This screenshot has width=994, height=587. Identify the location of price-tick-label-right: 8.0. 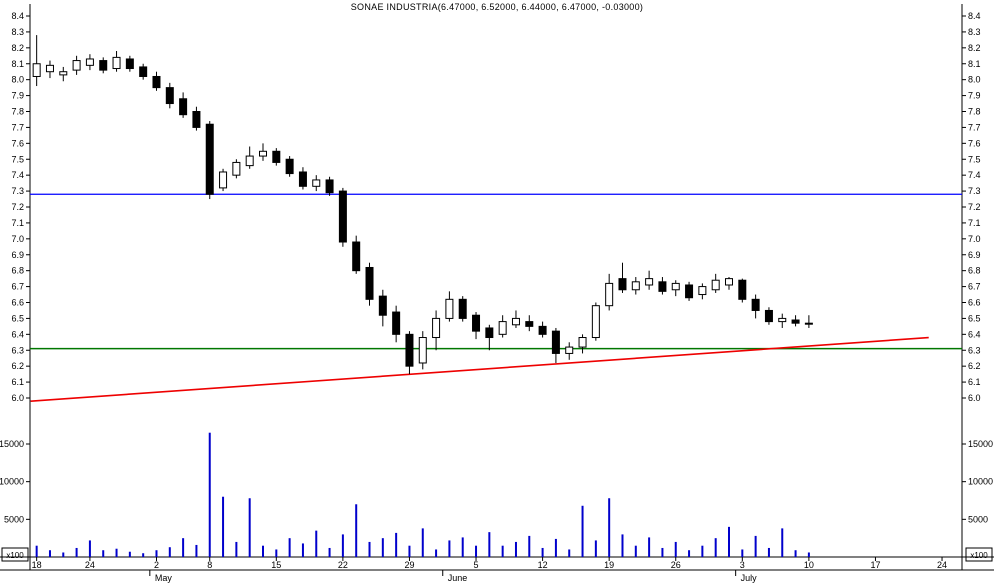
(974, 80).